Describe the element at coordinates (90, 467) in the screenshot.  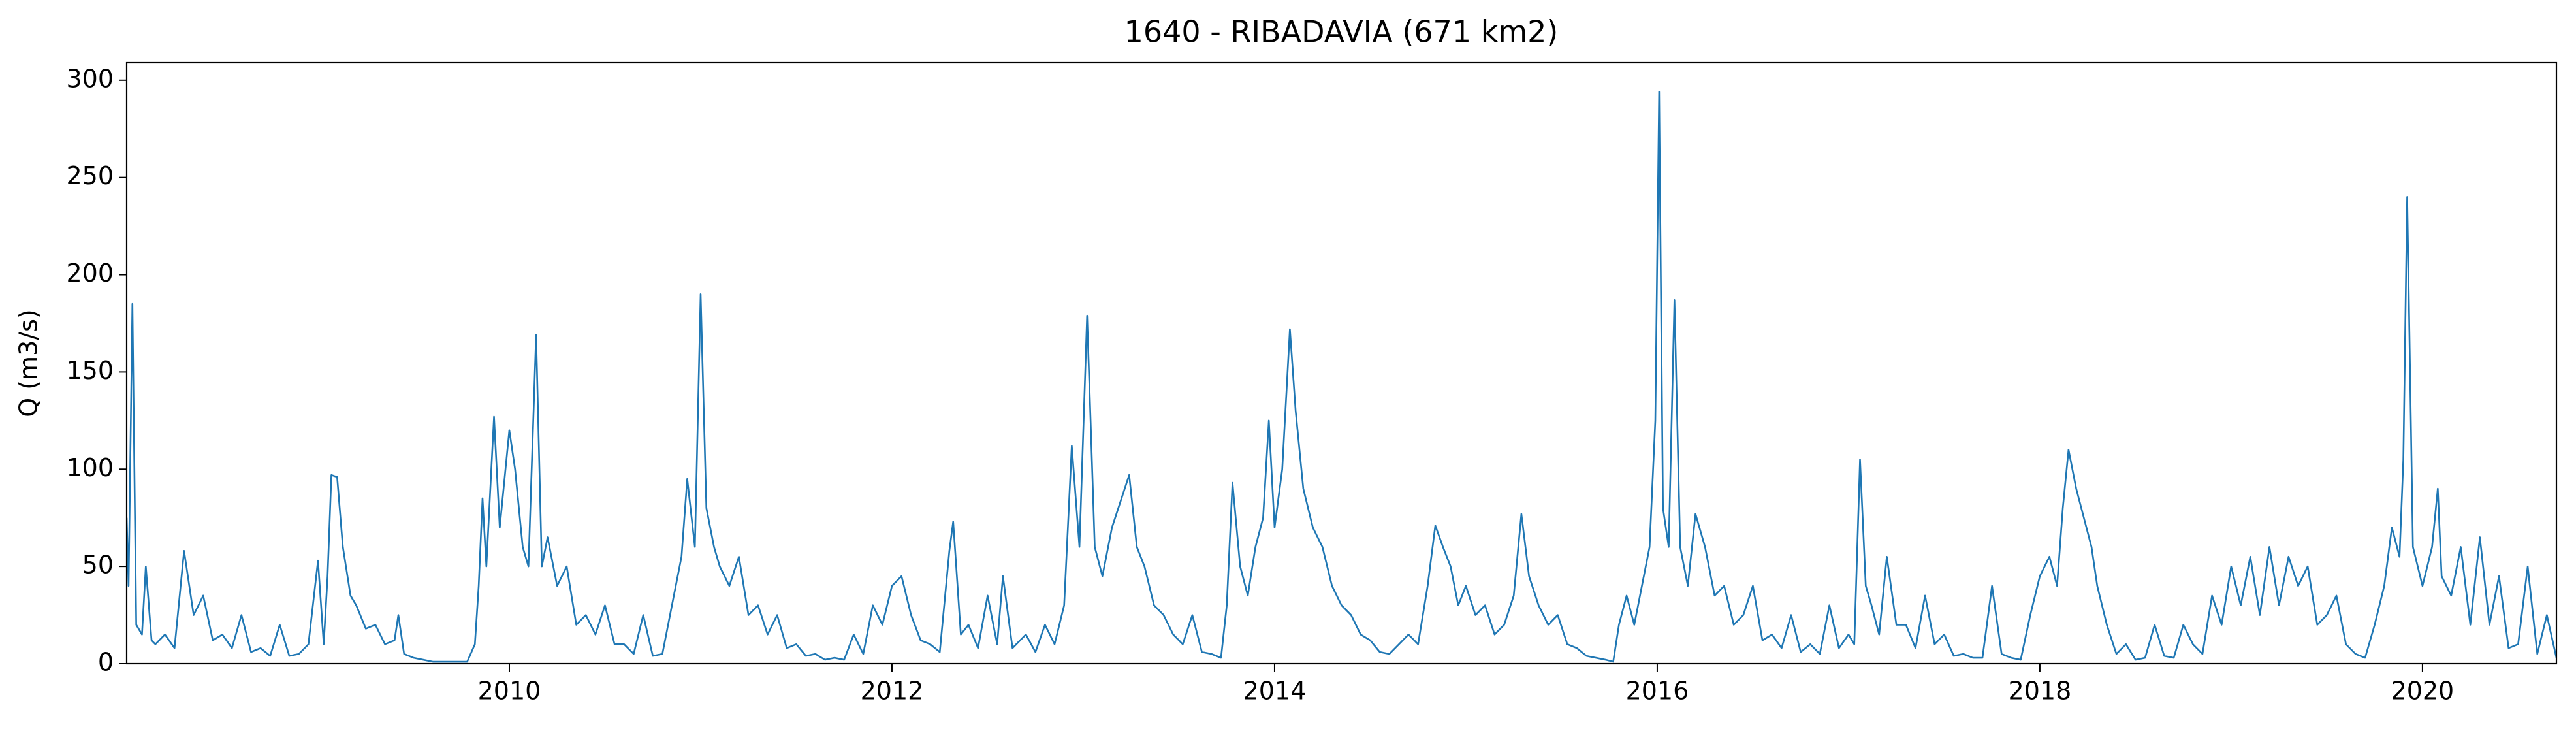
I see `y-tick-label: 100` at that location.